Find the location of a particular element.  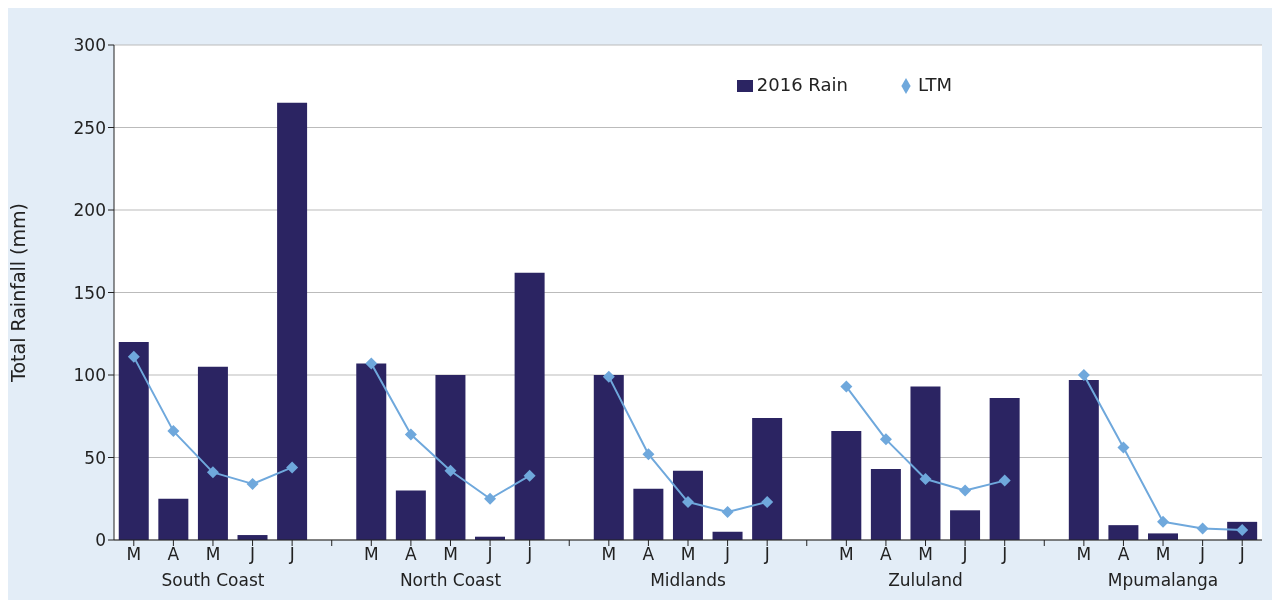

y-axis-title: Total Rainfall (mm) is located at coordinates (17, 293).